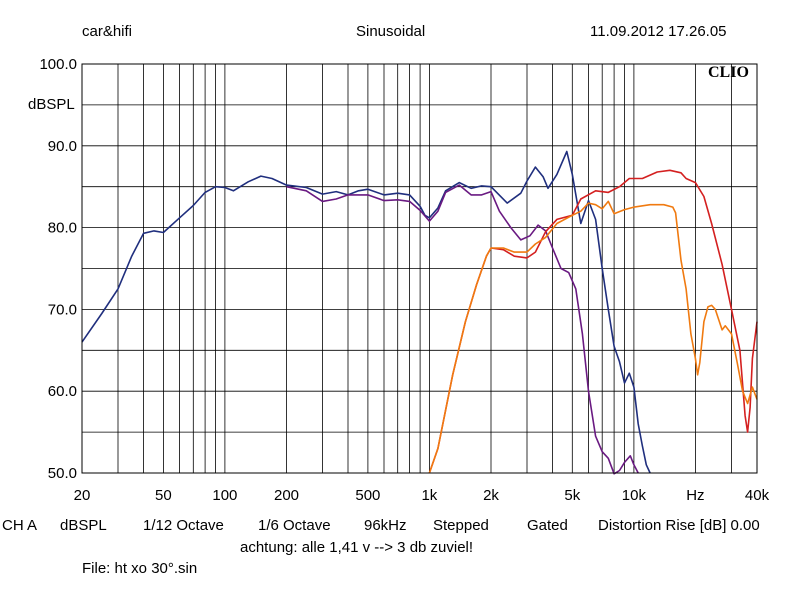  Describe the element at coordinates (634, 495) in the screenshot. I see `x-tick-label: 10k` at that location.